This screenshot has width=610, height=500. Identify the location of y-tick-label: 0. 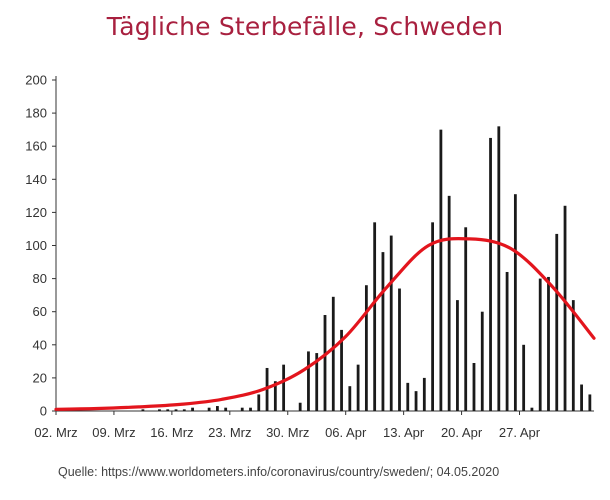
(43, 411).